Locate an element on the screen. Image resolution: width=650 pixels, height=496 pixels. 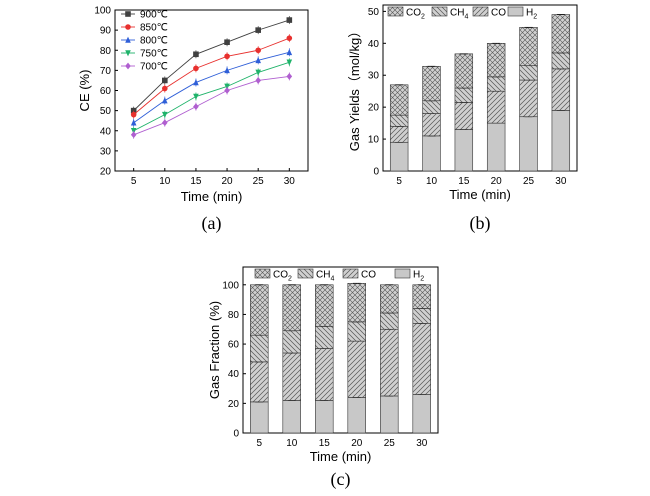
chart-c-ytick-label: 80 is located at coordinates (234, 315).